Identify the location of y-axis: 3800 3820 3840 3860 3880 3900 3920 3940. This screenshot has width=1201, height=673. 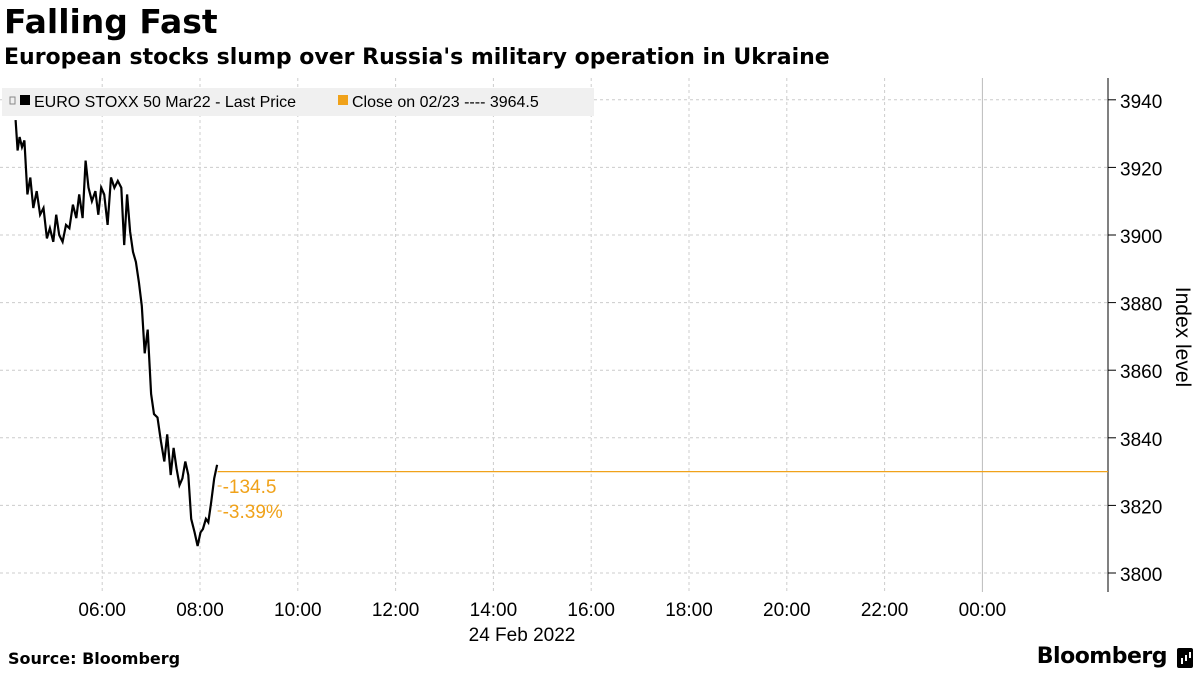
(1134, 335).